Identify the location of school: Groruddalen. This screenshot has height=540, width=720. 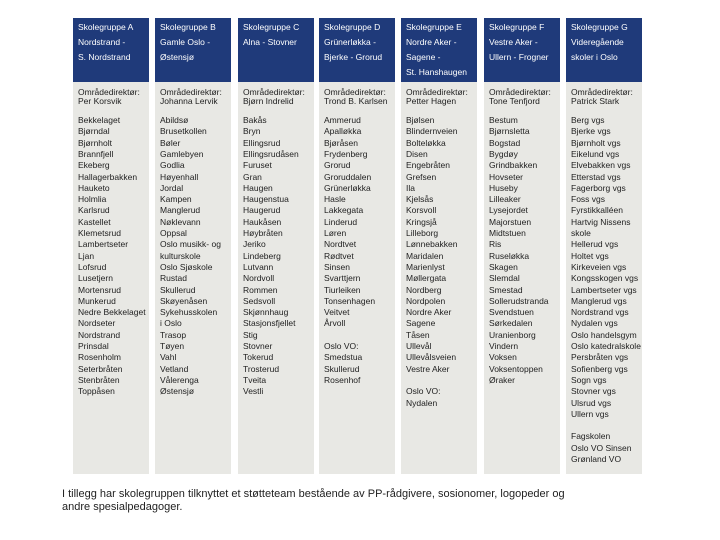
(348, 176).